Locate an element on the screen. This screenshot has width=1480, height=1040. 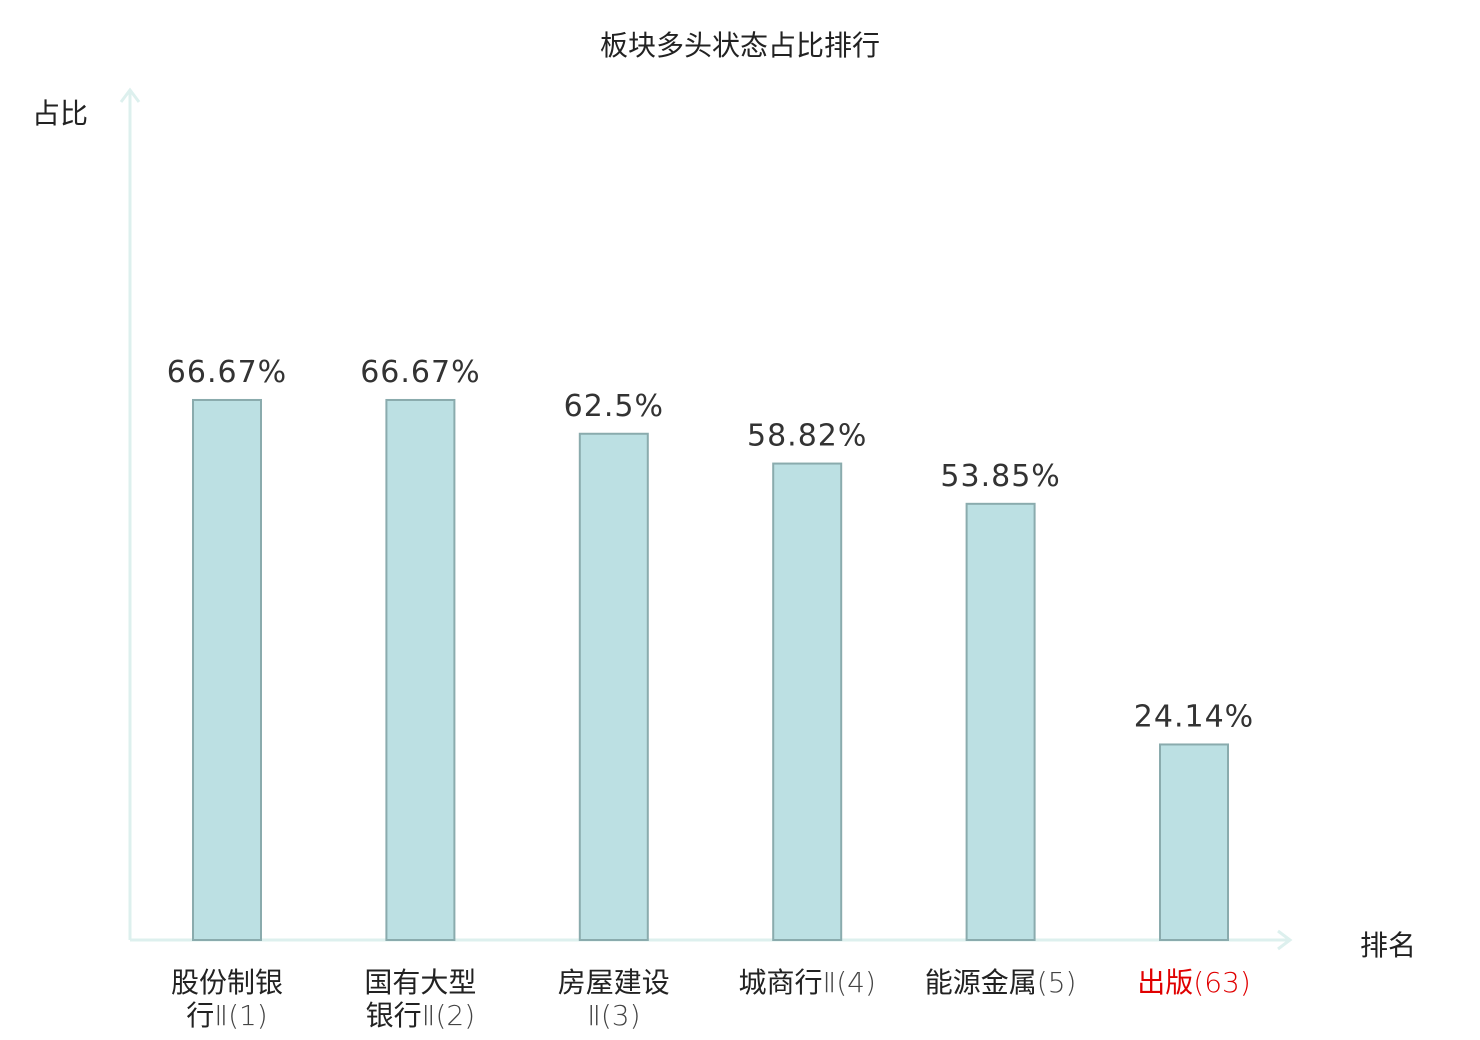
x-tick-label: 房屋建设 Ⅱ(3) is located at coordinates (614, 999).